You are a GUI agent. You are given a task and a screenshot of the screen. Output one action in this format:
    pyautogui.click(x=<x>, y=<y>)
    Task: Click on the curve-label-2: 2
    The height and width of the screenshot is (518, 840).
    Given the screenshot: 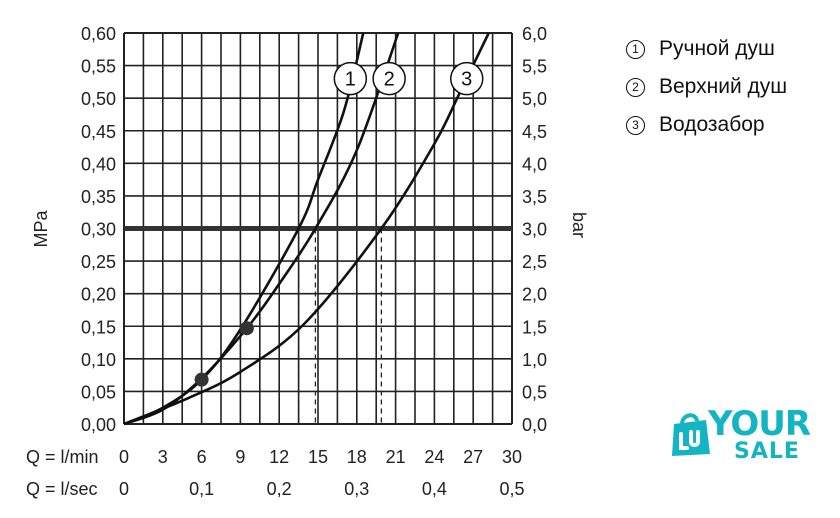 What is the action you would take?
    pyautogui.click(x=389, y=80)
    